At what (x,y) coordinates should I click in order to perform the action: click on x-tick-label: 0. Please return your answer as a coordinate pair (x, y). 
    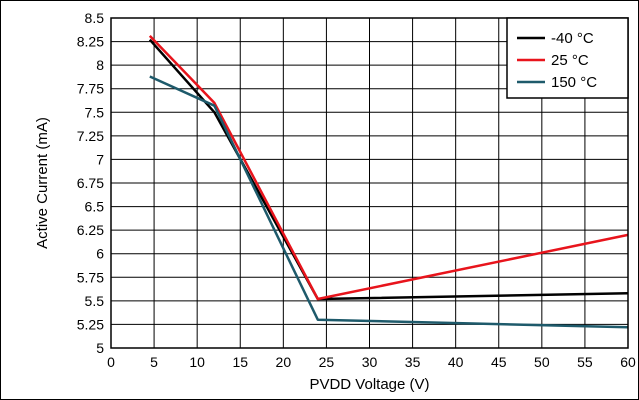
    Looking at the image, I should click on (111, 362).